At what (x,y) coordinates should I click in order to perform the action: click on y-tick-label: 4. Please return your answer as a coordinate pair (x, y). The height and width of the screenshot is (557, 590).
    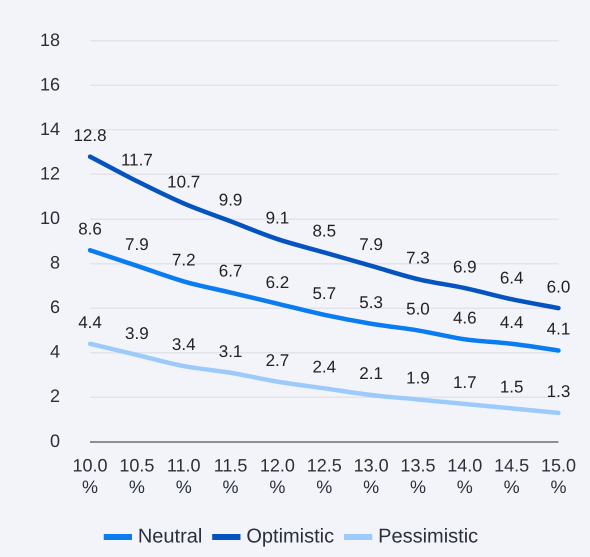
    Looking at the image, I should click on (55, 352).